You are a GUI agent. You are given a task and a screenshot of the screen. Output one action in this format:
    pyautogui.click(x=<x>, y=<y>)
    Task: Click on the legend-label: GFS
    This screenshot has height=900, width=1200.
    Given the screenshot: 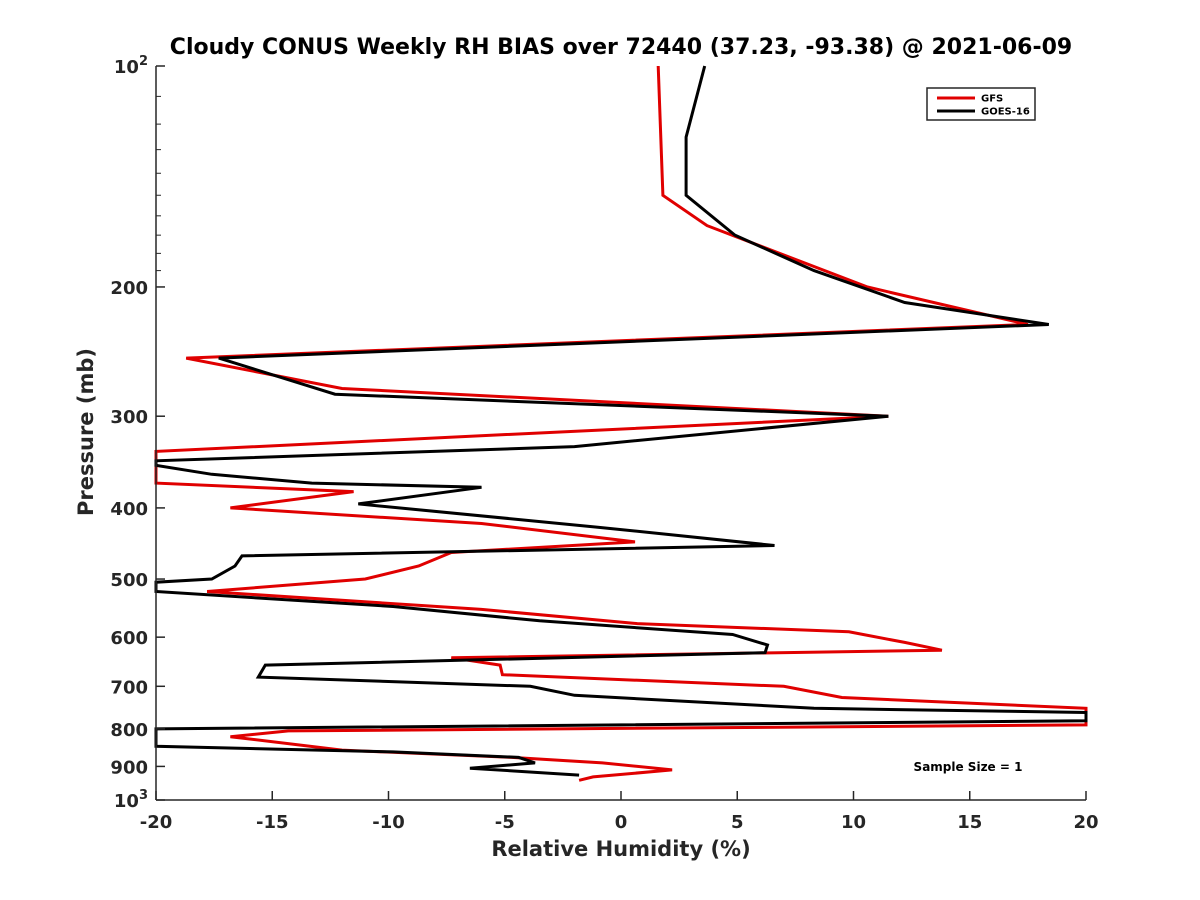 What is the action you would take?
    pyautogui.click(x=992, y=99)
    